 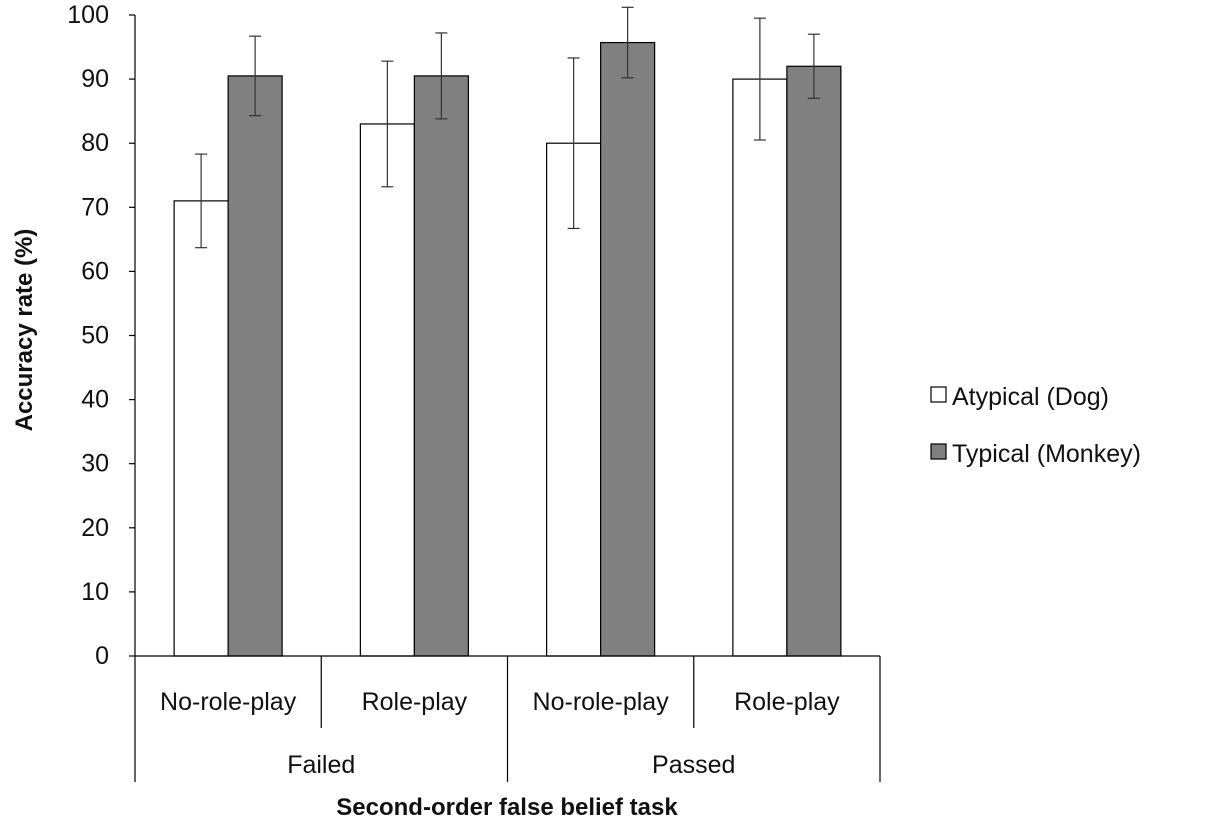 What do you see at coordinates (693, 765) in the screenshot?
I see `x-group-label: Passed` at bounding box center [693, 765].